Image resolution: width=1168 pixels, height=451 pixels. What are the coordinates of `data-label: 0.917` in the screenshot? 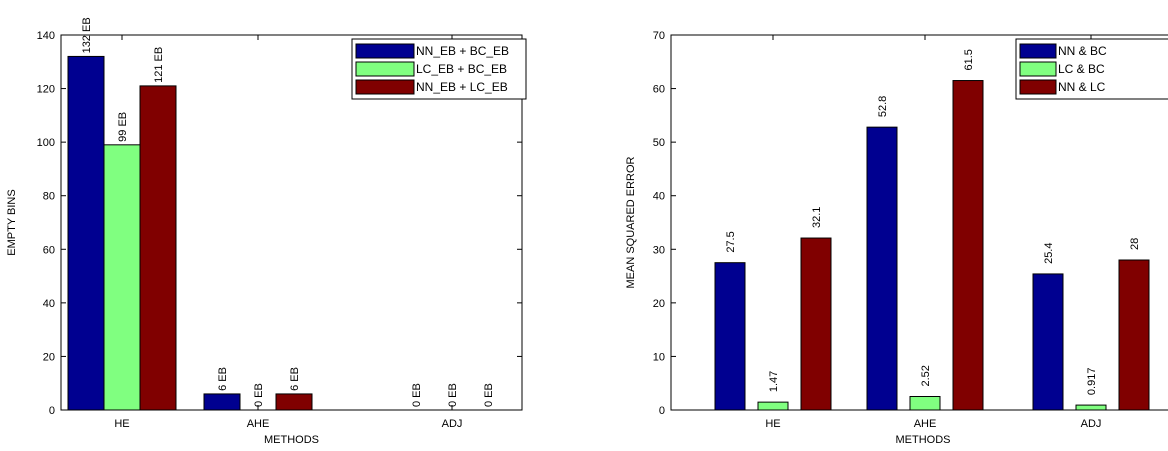 It's located at (1092, 382).